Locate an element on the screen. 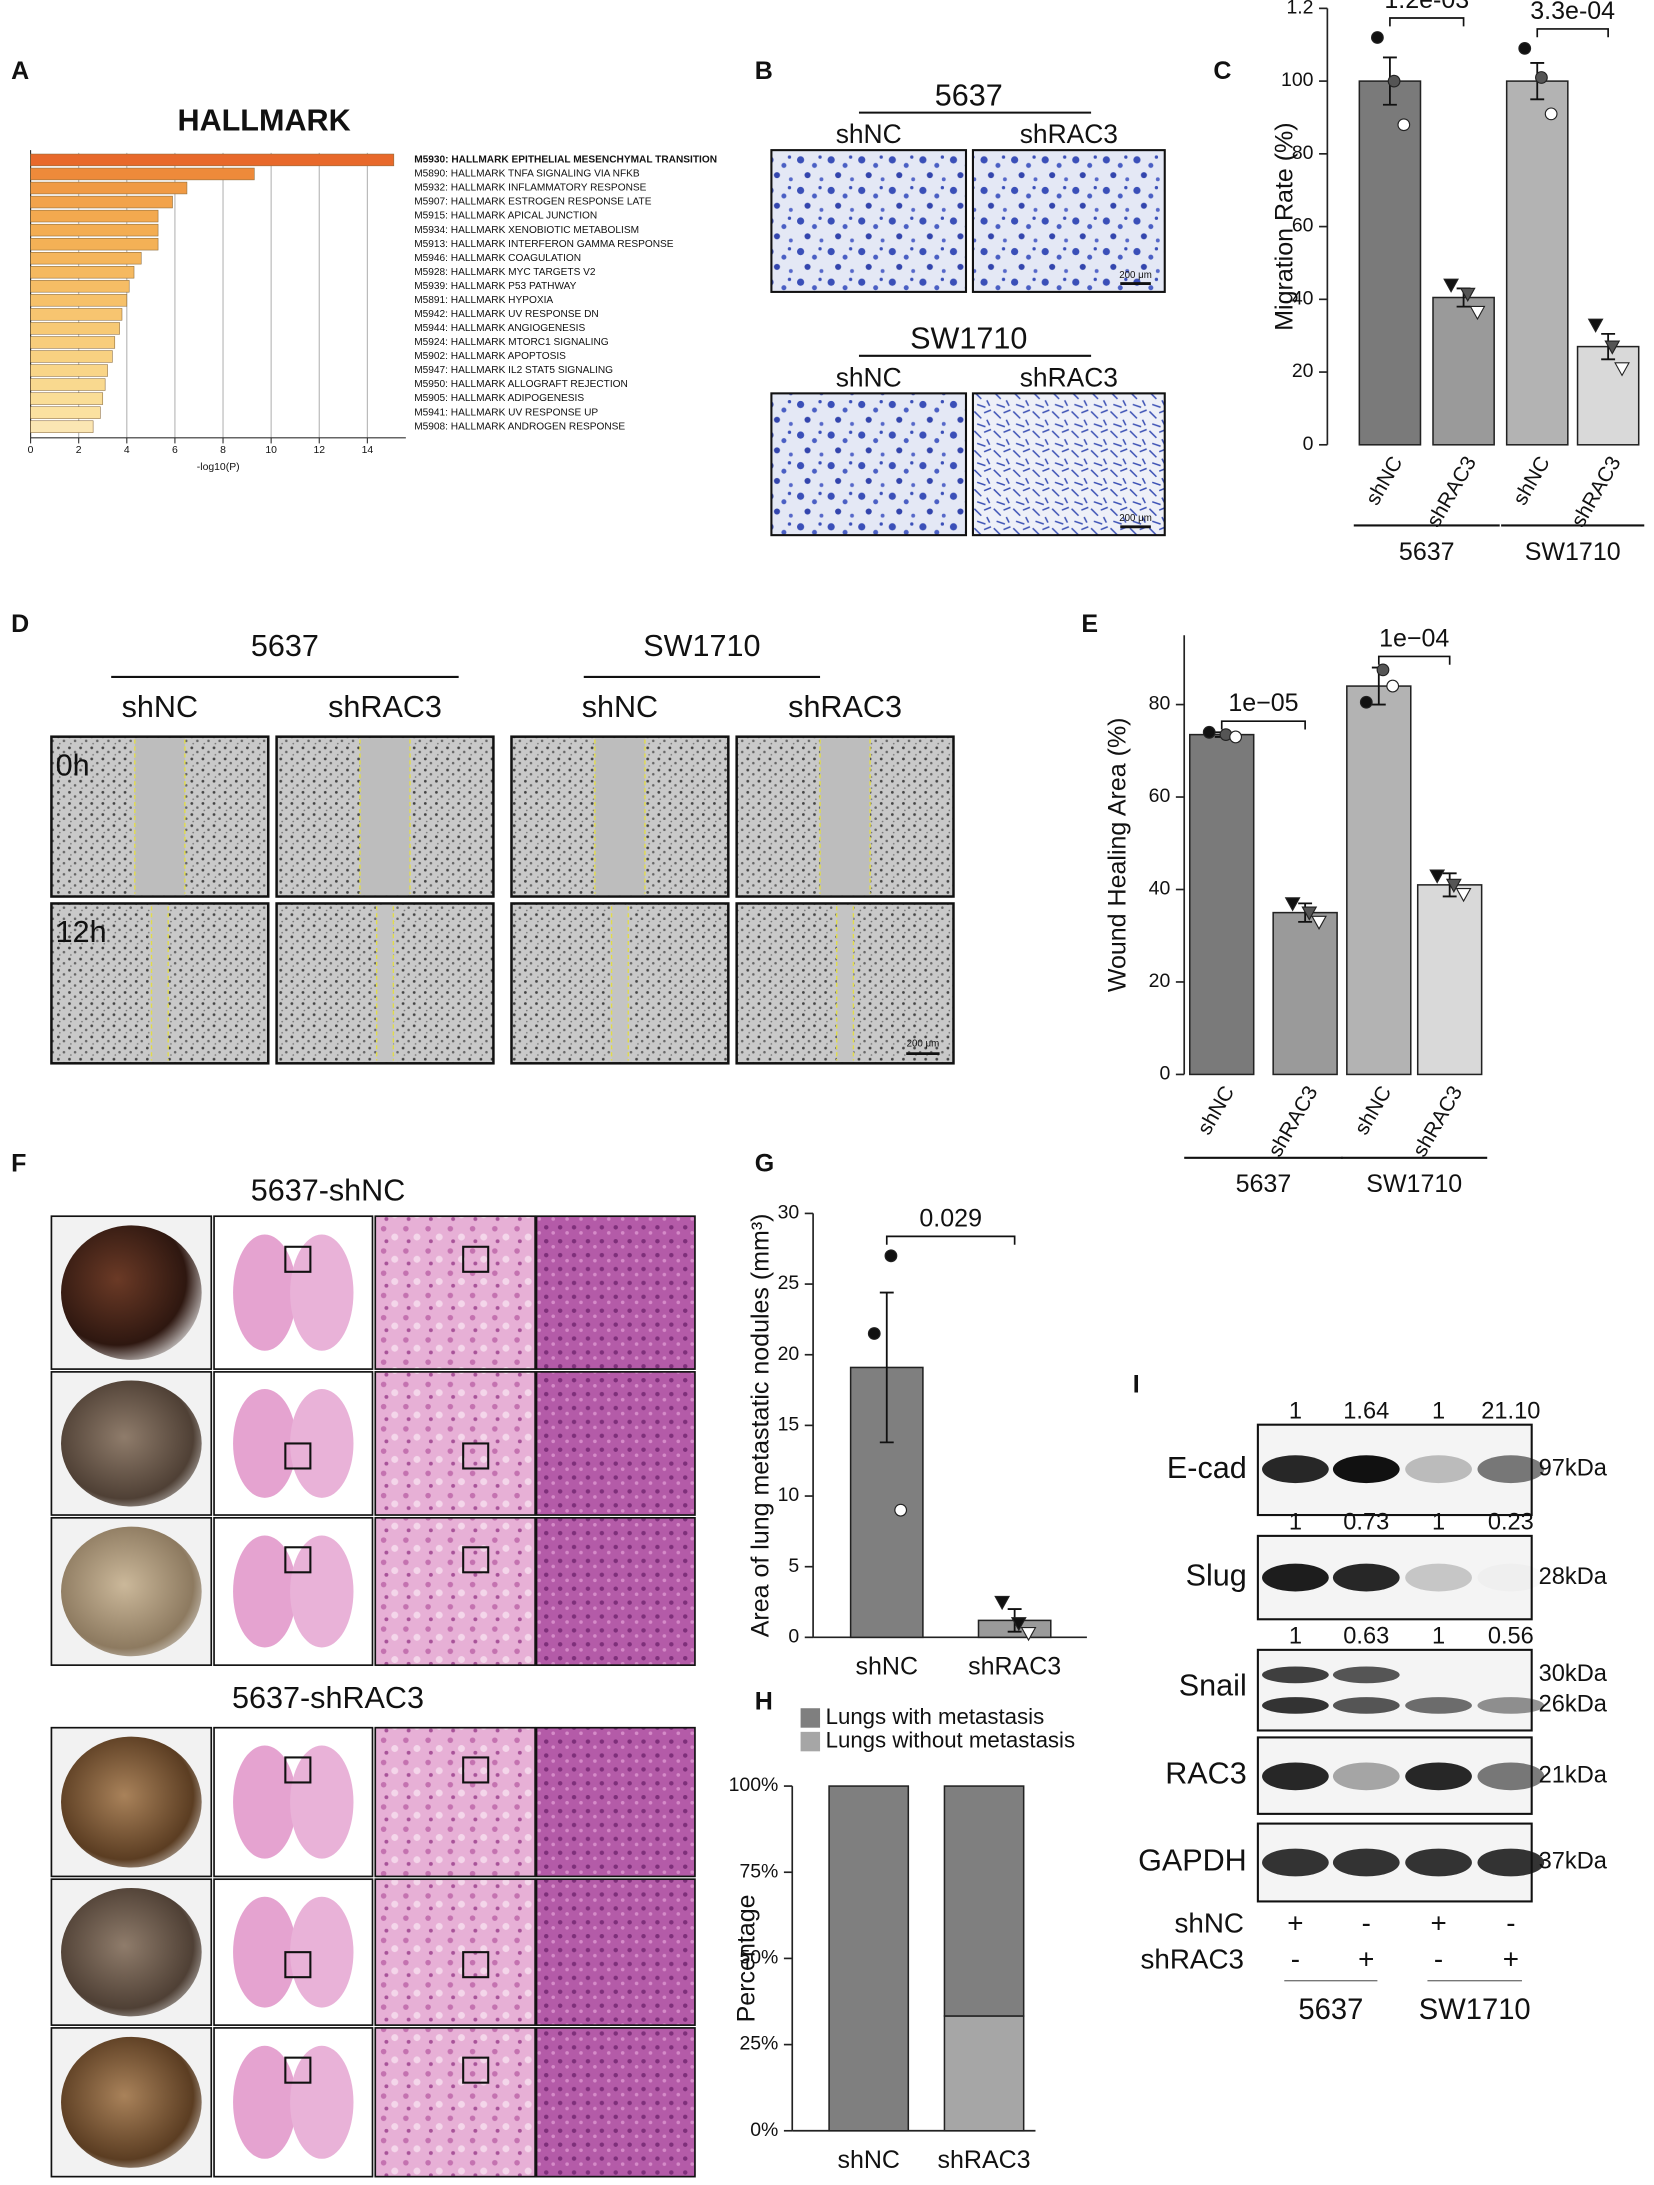 The image size is (1654, 2185). kda-label: 30kDa is located at coordinates (1573, 1674).